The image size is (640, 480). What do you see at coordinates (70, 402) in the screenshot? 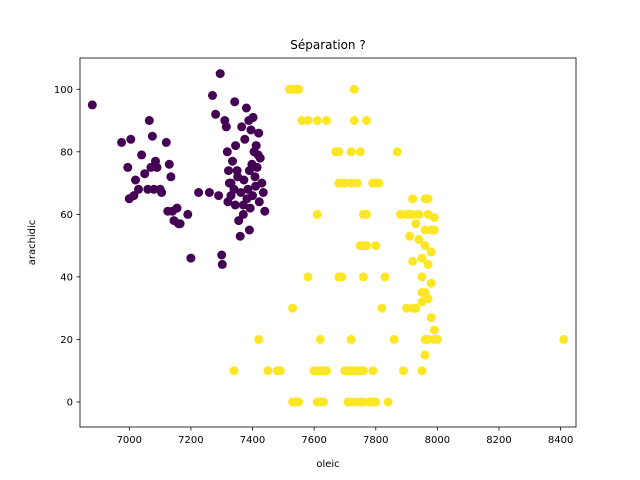
I see `y-tick-label: 0` at bounding box center [70, 402].